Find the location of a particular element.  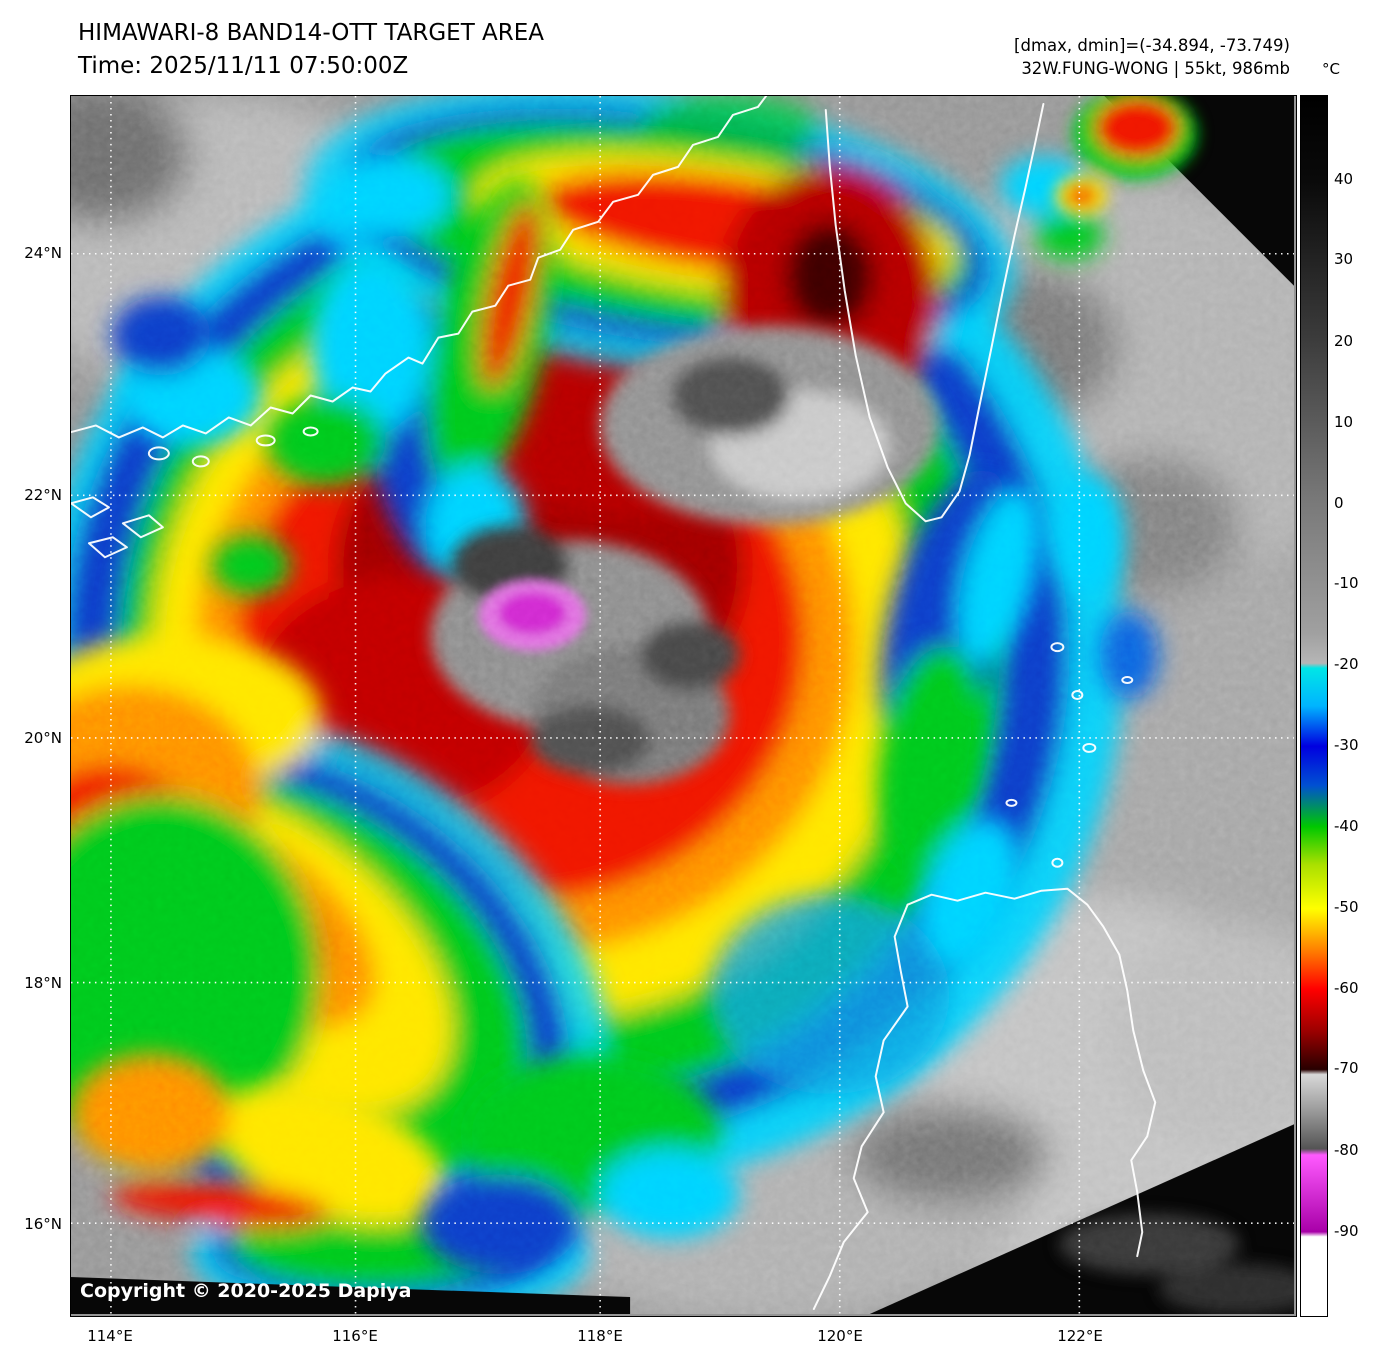

lon-tick-label: 122°E is located at coordinates (1080, 1336).